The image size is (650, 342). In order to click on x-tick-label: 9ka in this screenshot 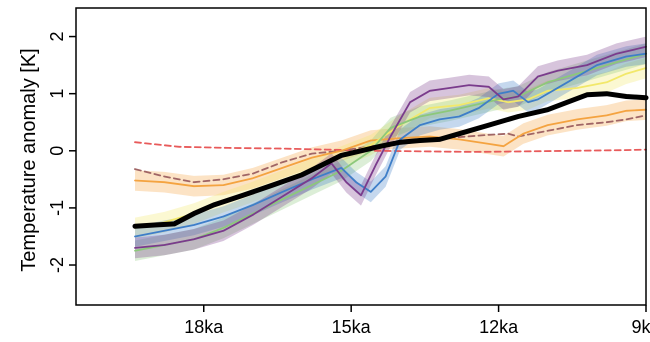, I will do `click(640, 327)`.